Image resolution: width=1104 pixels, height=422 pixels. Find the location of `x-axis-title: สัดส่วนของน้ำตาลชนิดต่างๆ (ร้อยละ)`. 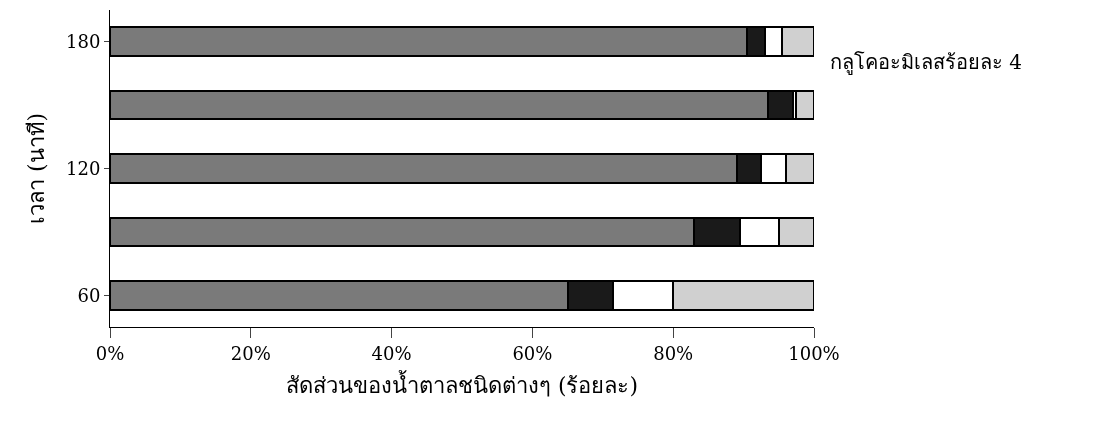

x-axis-title: สัดส่วนของน้ำตาลชนิดต่างๆ (ร้อยละ) is located at coordinates (462, 384).